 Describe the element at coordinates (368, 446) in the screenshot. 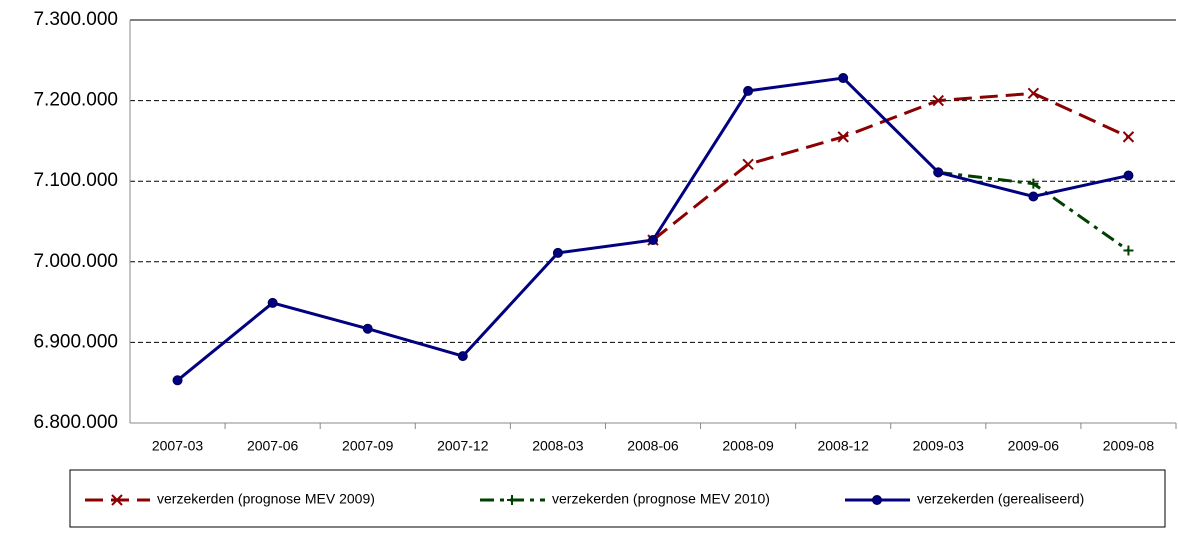

I see `x-tick-label: 2007-09` at that location.